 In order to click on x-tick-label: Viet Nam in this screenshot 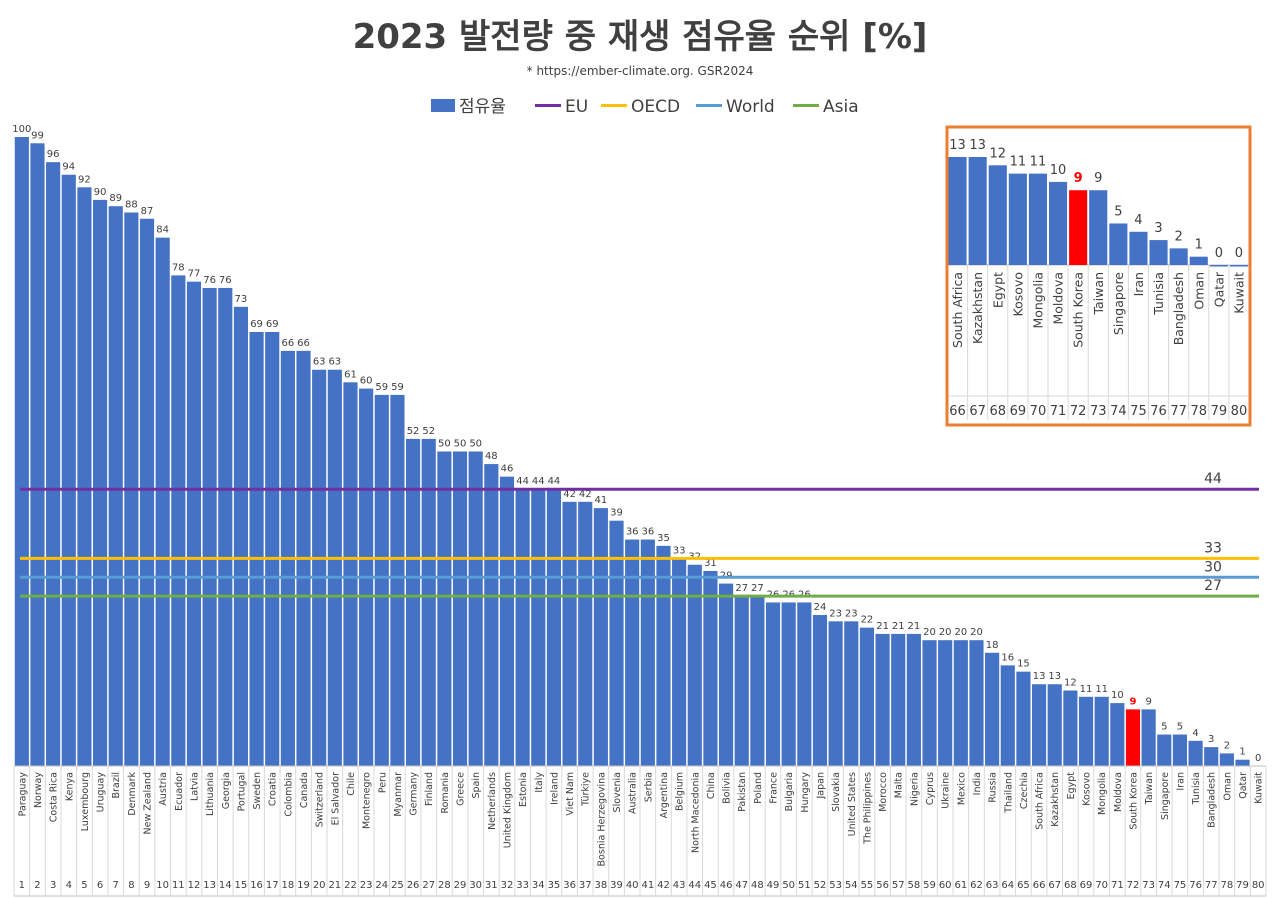, I will do `click(570, 794)`.